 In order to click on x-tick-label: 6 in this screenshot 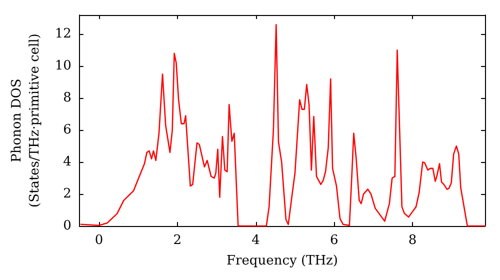, I will do `click(334, 240)`.